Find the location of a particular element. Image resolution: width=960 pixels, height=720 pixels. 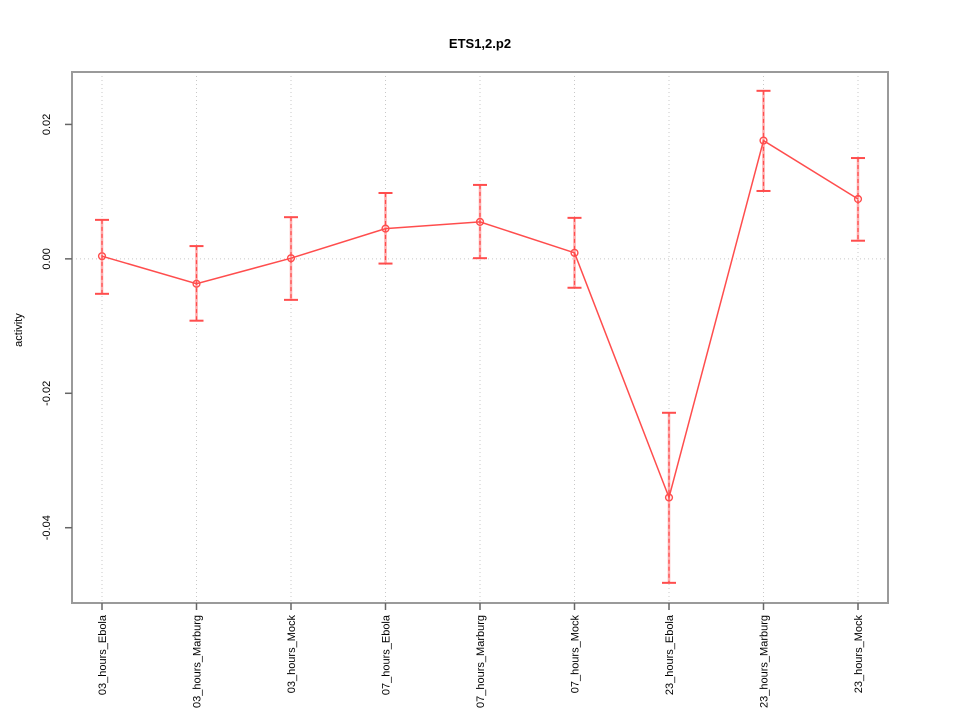

x-tick-label: 07_hours_Mock is located at coordinates (576, 654).